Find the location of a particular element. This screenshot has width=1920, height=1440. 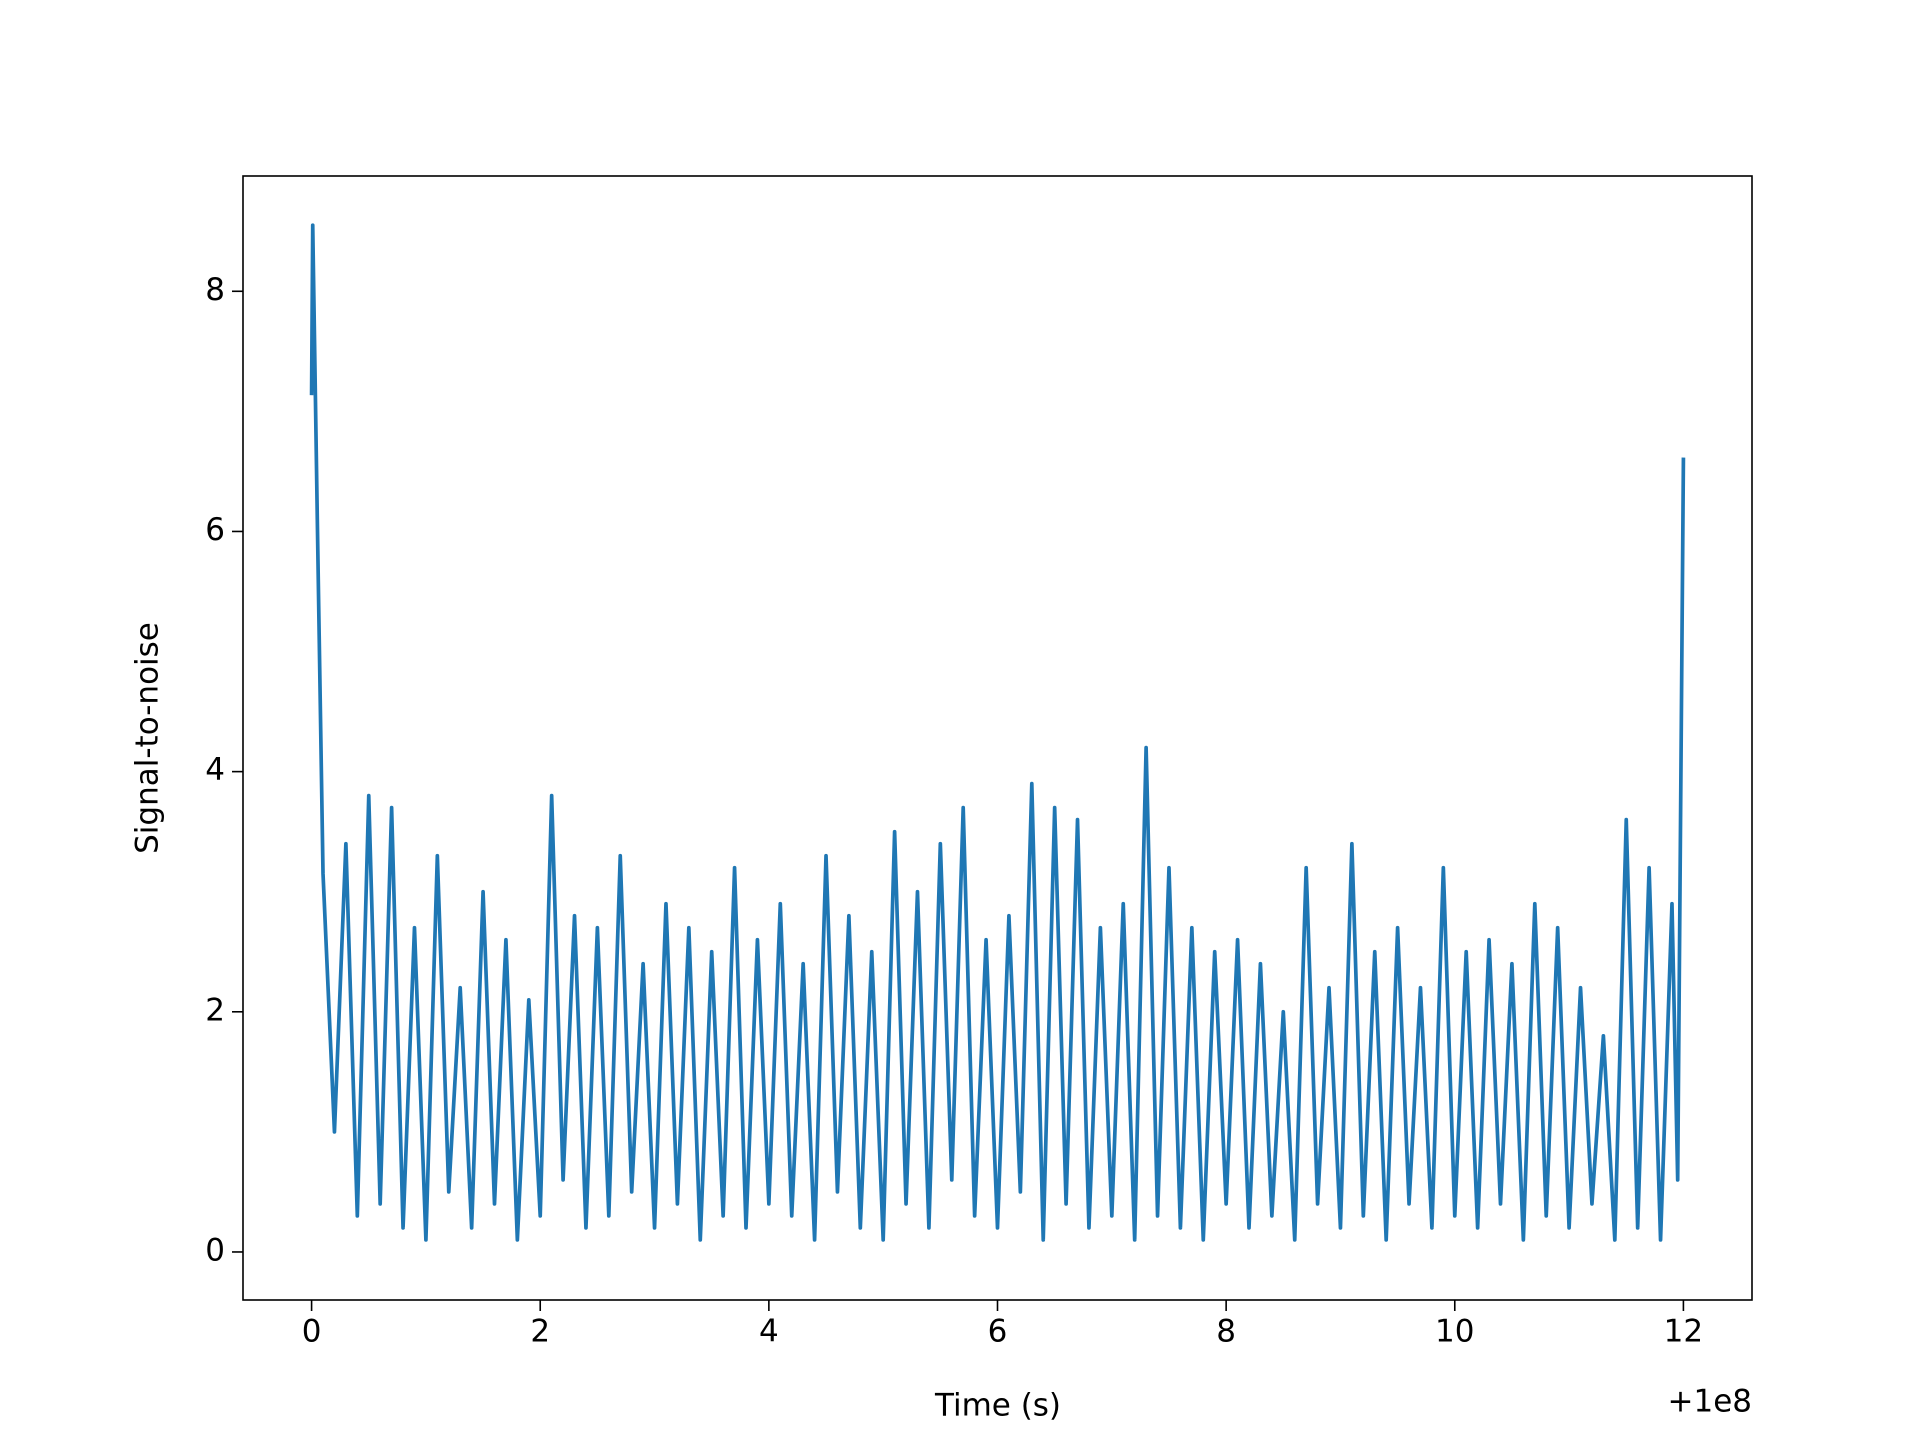

x-tick-label: 10 is located at coordinates (1454, 1332).